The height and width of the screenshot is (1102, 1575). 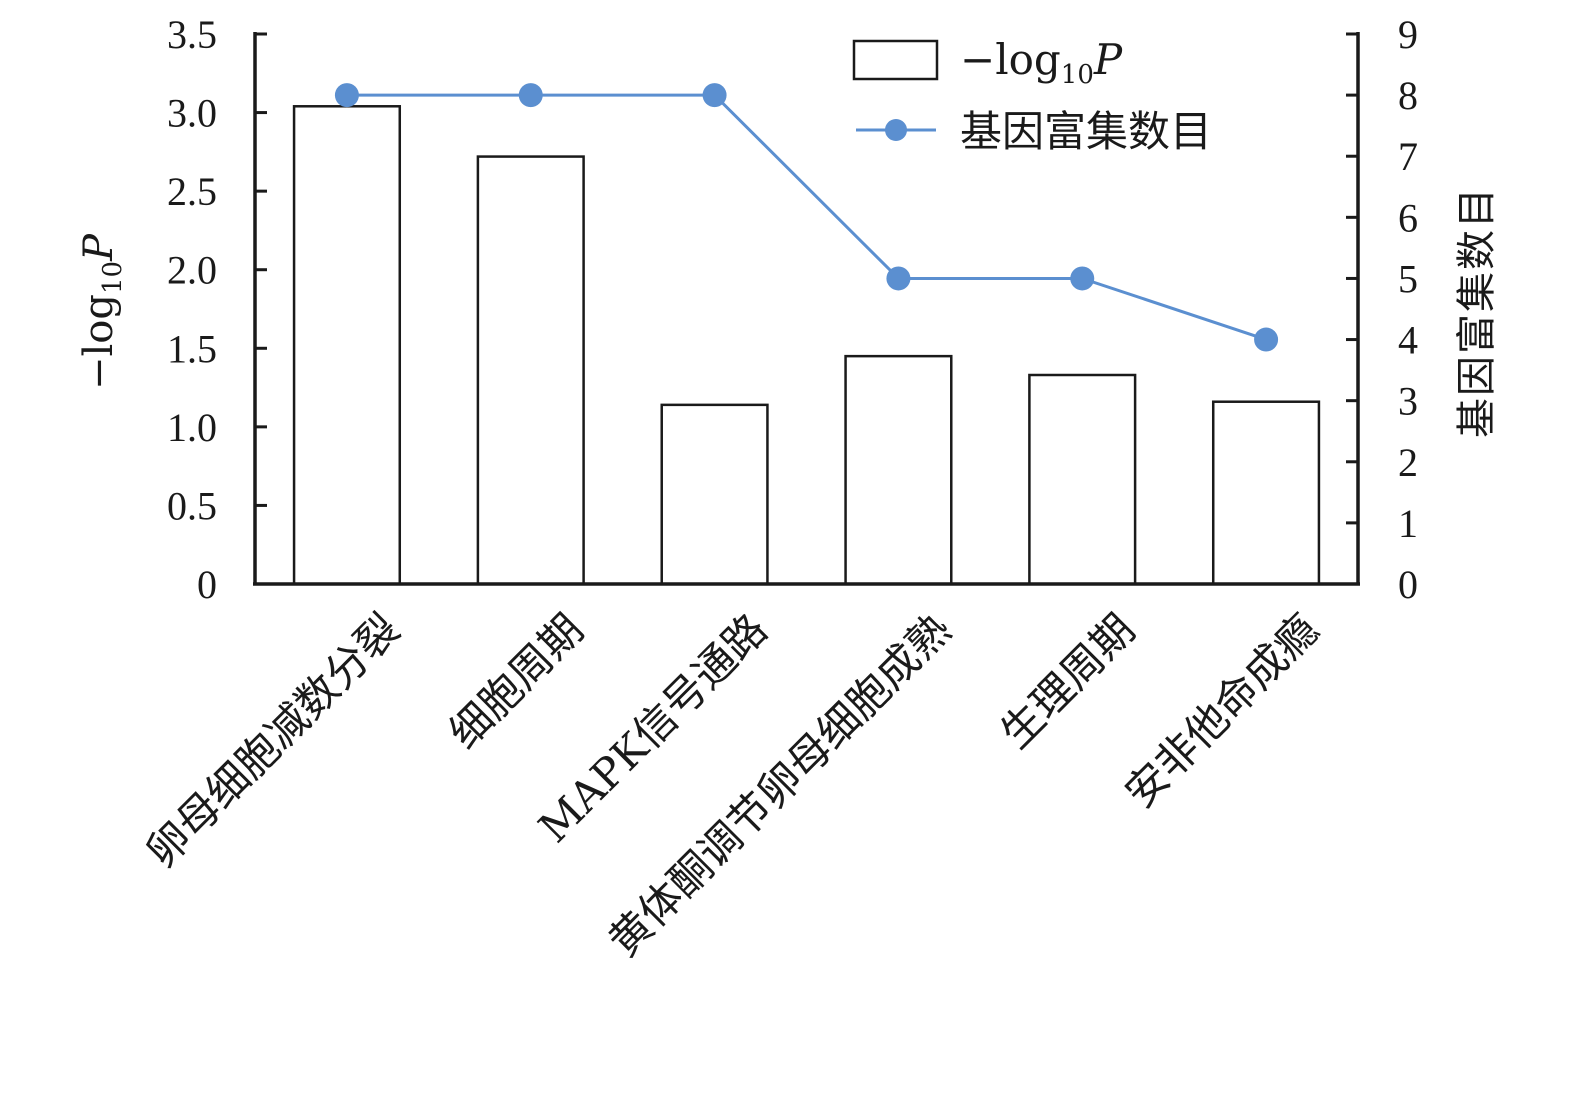 What do you see at coordinates (1408, 340) in the screenshot?
I see `y-tick-label-right-4: 4` at bounding box center [1408, 340].